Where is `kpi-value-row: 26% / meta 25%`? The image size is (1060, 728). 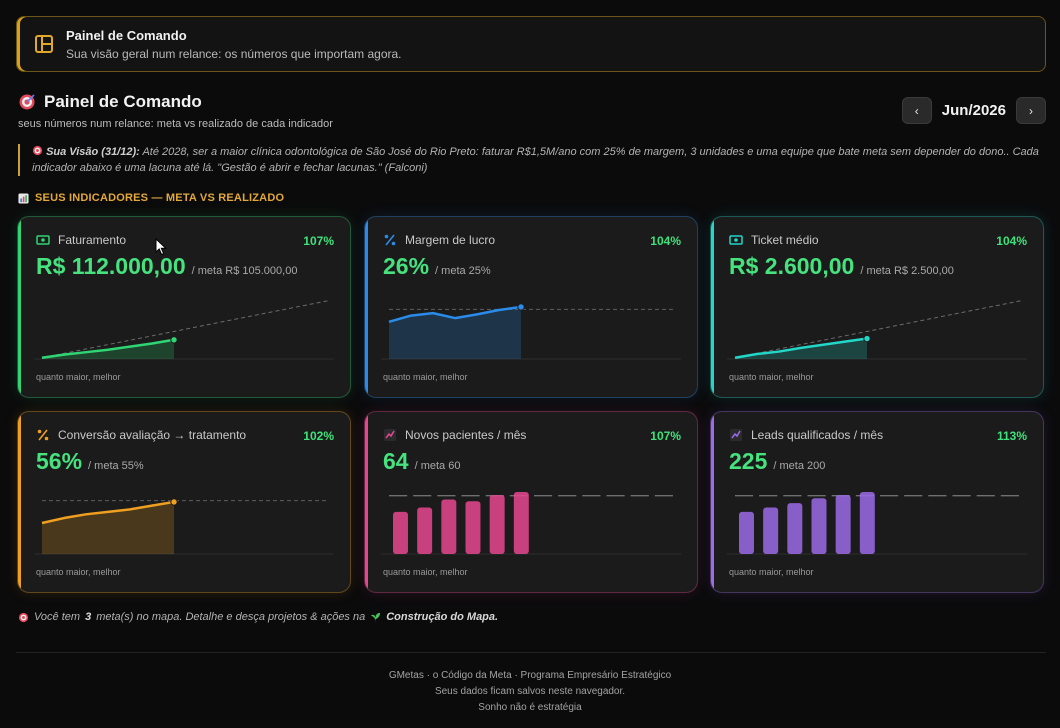 kpi-value-row: 26% / meta 25% is located at coordinates (437, 266).